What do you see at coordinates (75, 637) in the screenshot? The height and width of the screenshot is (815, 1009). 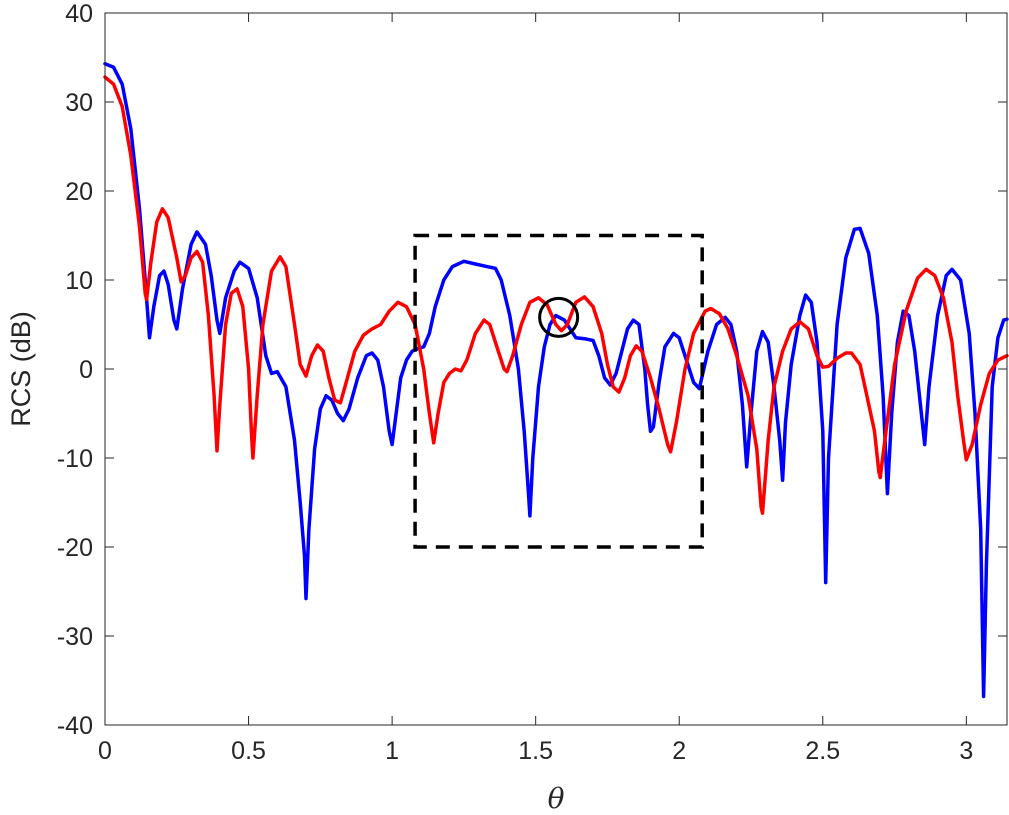 I see `y-tick-label: -30` at bounding box center [75, 637].